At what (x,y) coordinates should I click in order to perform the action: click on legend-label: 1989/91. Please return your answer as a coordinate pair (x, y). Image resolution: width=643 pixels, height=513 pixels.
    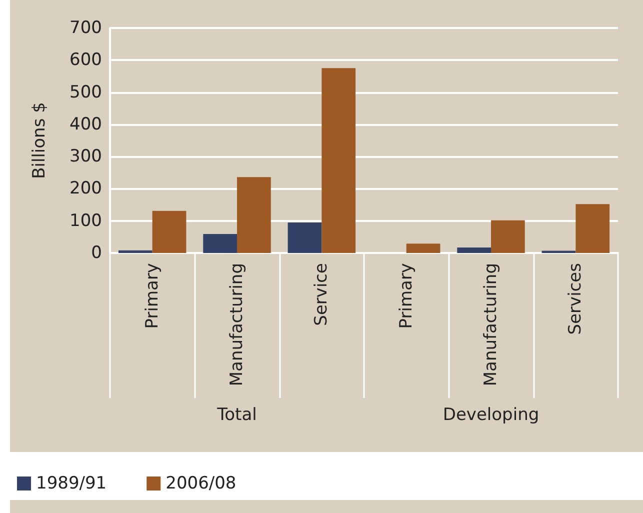
    Looking at the image, I should click on (71, 484).